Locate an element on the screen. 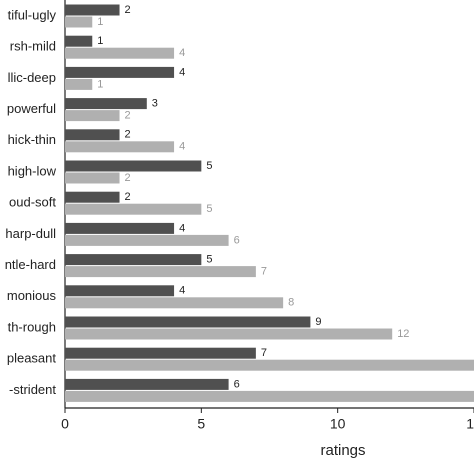 This screenshot has height=474, width=474. category-label: rsh-mild is located at coordinates (33, 46).